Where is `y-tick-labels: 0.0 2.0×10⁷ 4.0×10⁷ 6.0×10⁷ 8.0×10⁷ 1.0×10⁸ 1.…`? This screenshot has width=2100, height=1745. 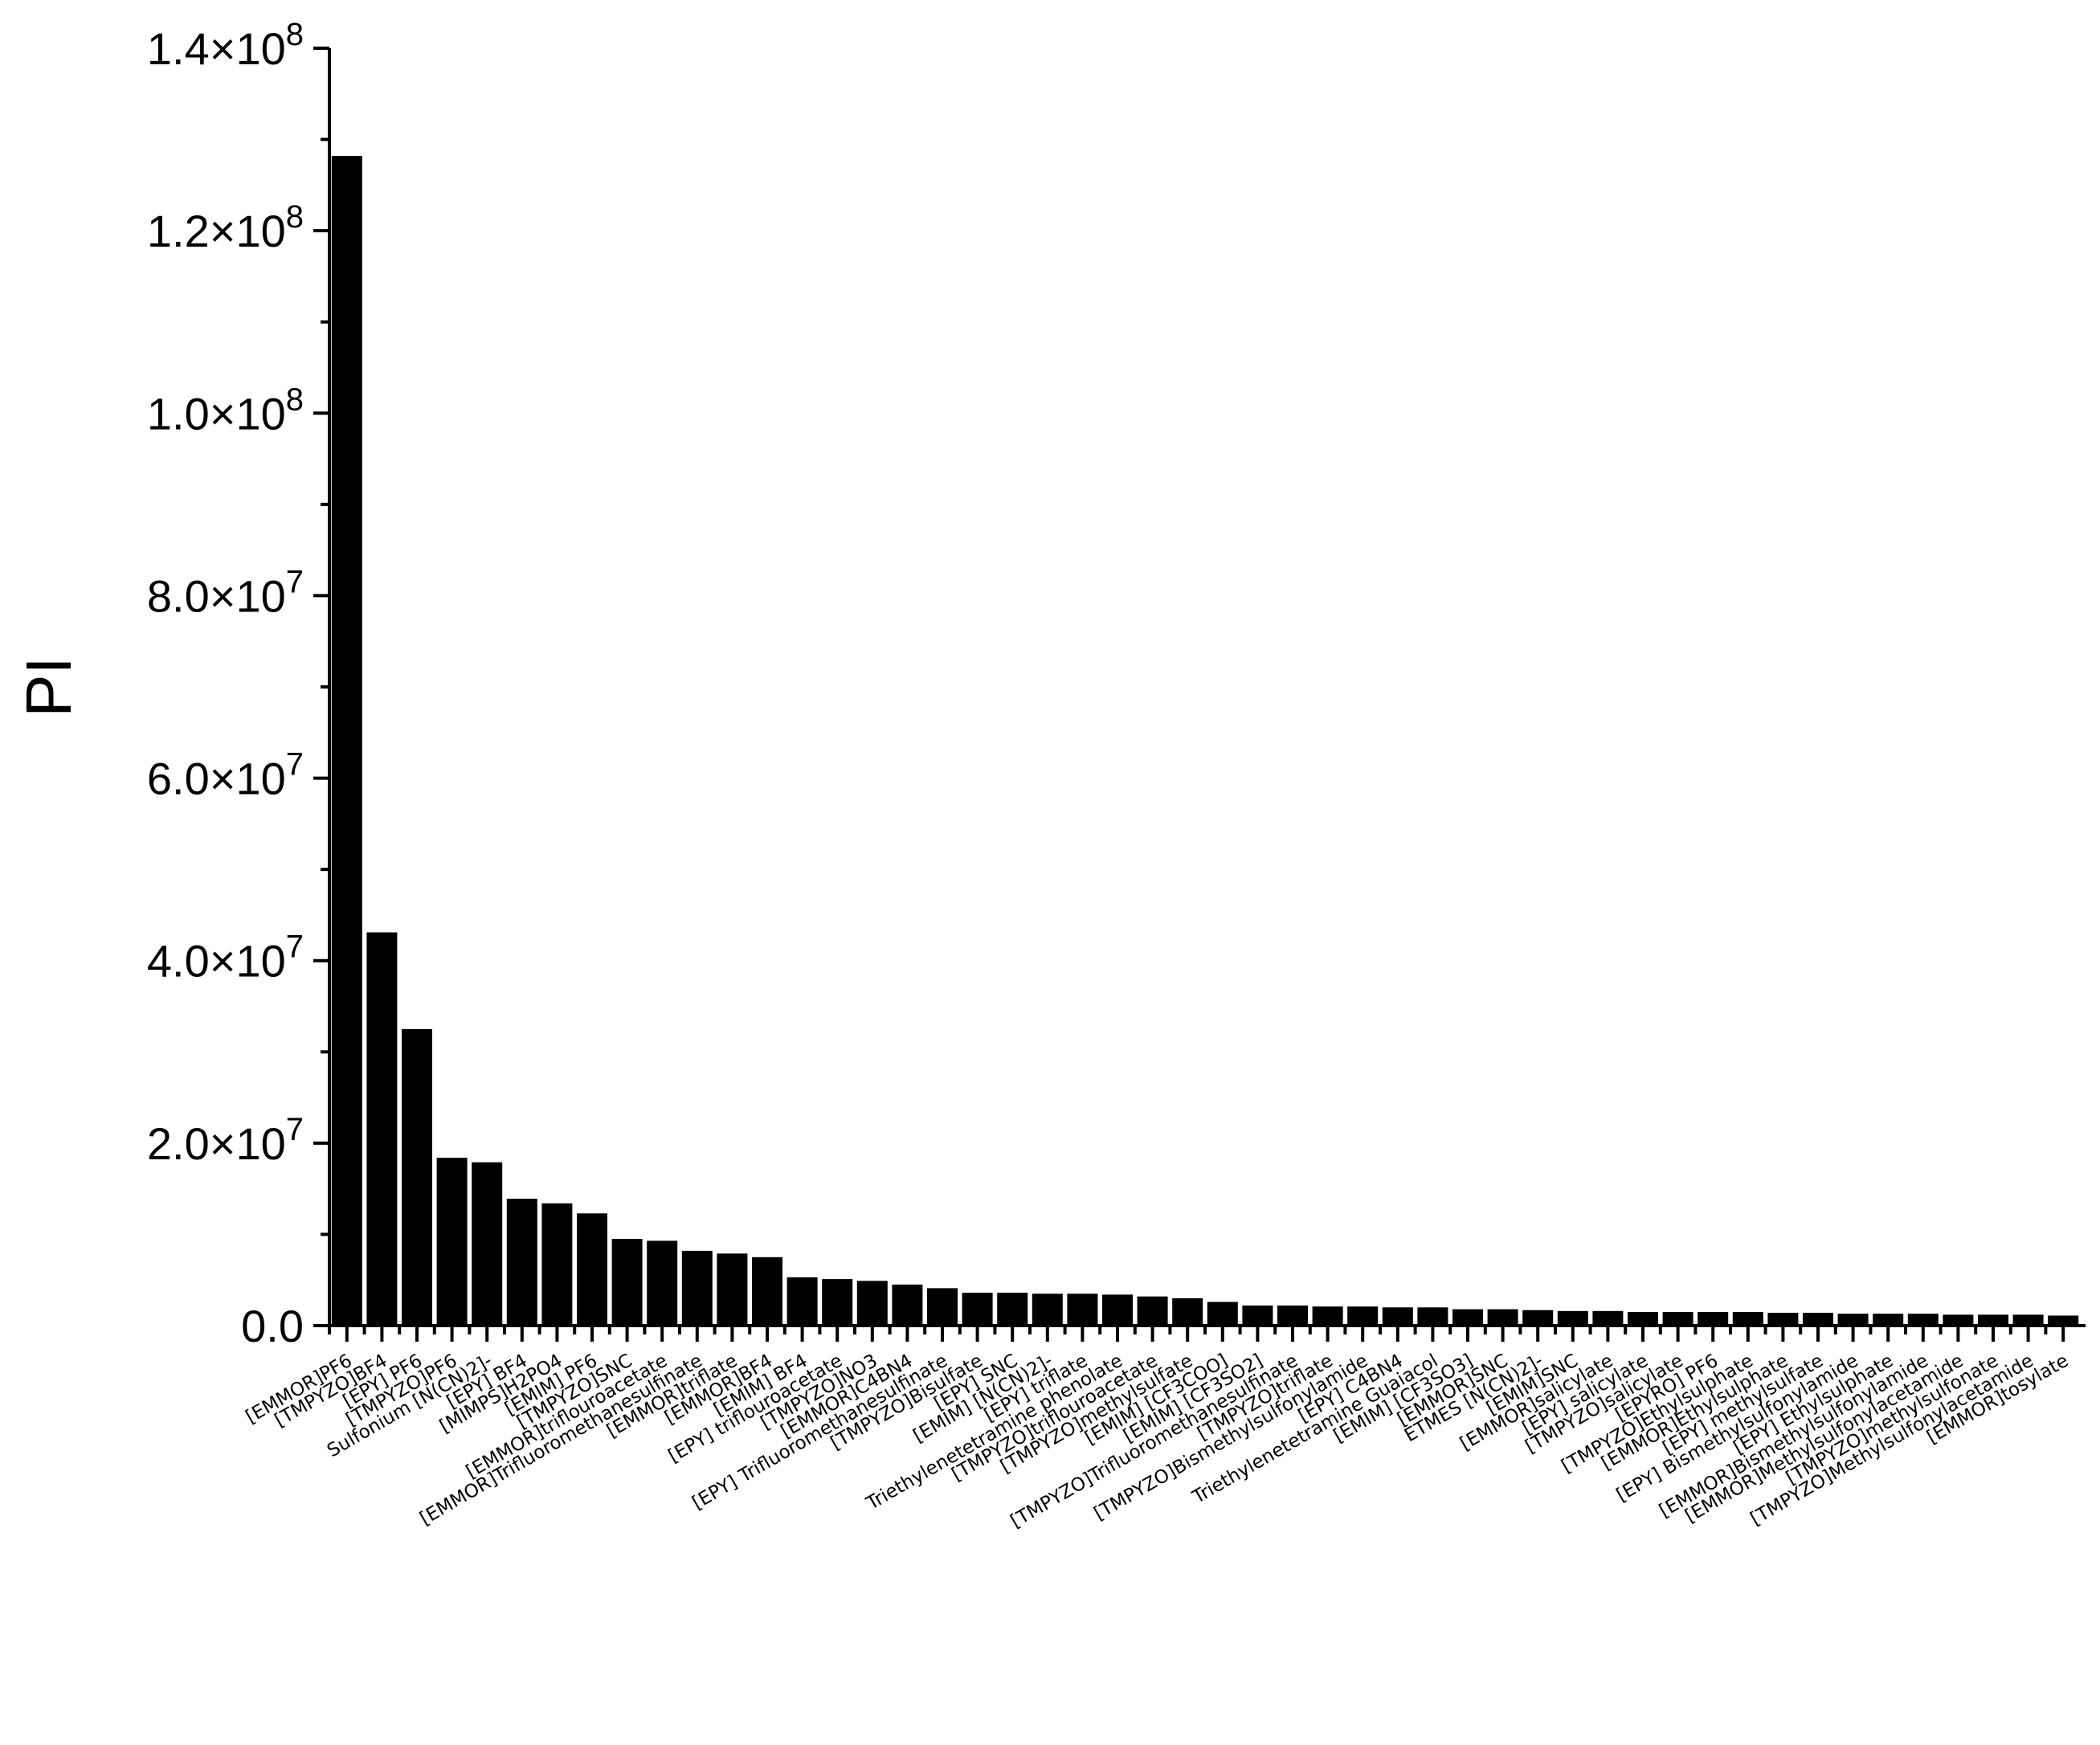 y-tick-labels: 0.0 2.0×10⁷ 4.0×10⁷ 6.0×10⁷ 8.0×10⁷ 1.0×10⁸ 1.… is located at coordinates (225, 684).